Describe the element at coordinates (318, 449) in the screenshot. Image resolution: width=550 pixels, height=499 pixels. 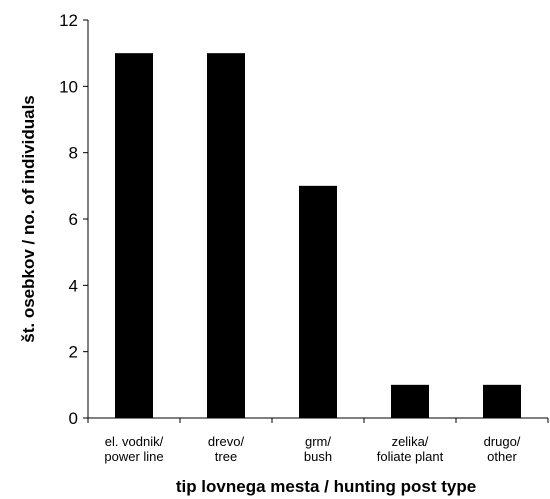
I see `category-label: grm/bush` at that location.